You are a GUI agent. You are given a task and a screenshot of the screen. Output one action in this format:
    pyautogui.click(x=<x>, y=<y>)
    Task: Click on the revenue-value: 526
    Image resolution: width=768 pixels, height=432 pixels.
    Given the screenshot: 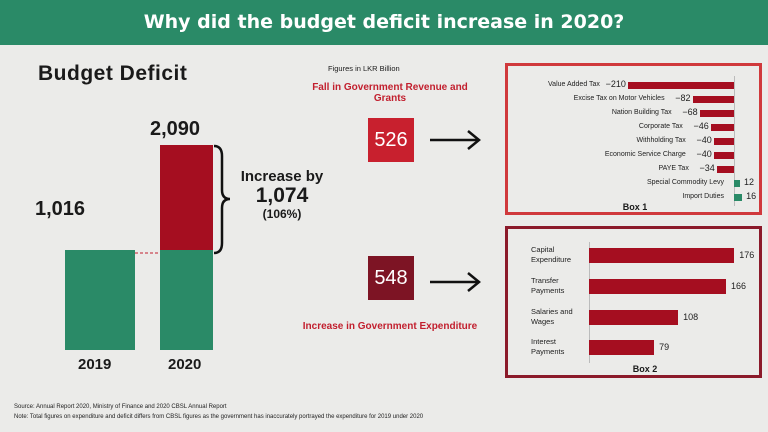 What is the action you would take?
    pyautogui.click(x=391, y=140)
    